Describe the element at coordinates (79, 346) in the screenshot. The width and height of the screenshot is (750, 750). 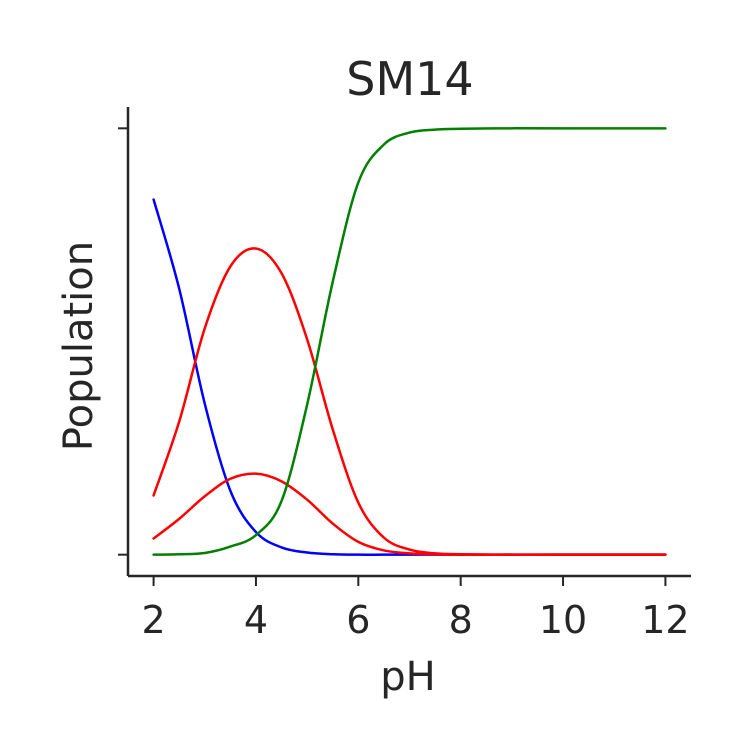
I see `y-axis-label: Population` at that location.